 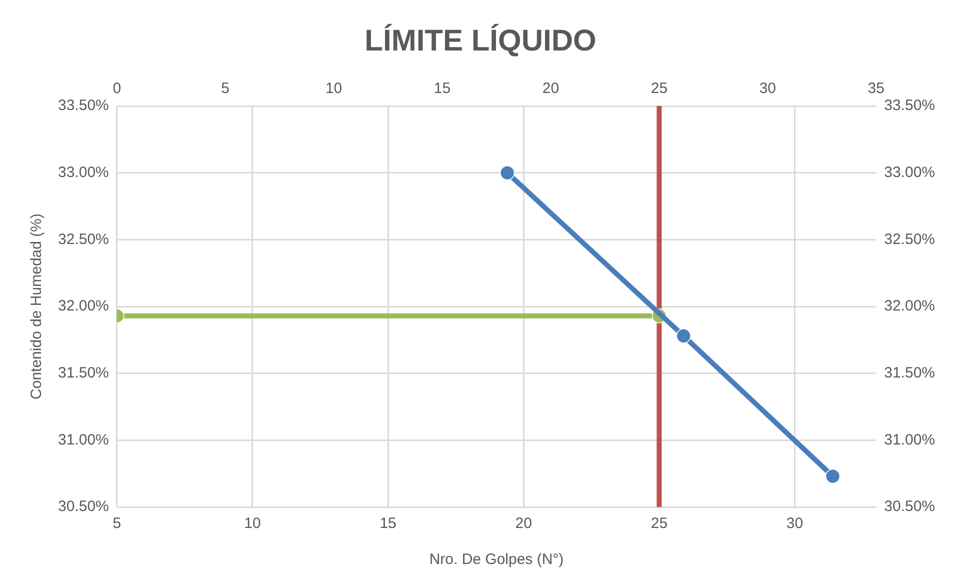 I want to click on y-tick-label: 33.00%, so click(x=83, y=172).